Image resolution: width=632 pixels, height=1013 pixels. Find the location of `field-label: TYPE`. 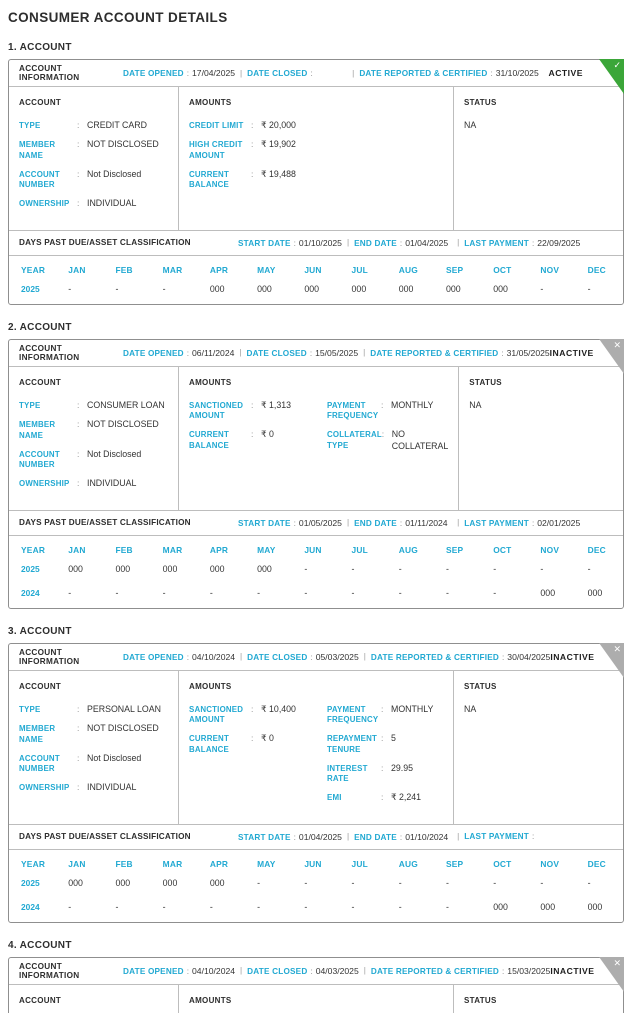

field-label: TYPE is located at coordinates (30, 709).